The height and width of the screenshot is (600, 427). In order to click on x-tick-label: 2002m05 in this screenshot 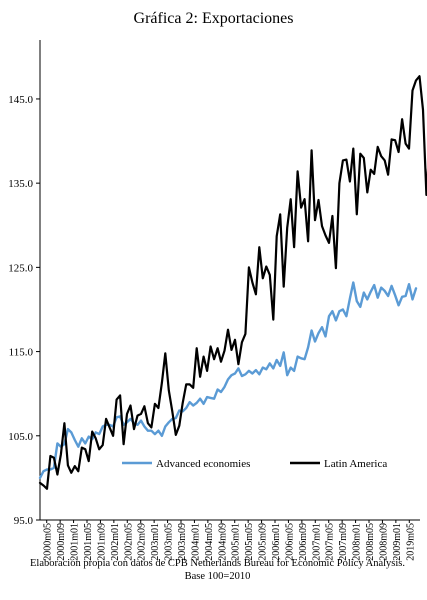, I will do `click(128, 542)`.